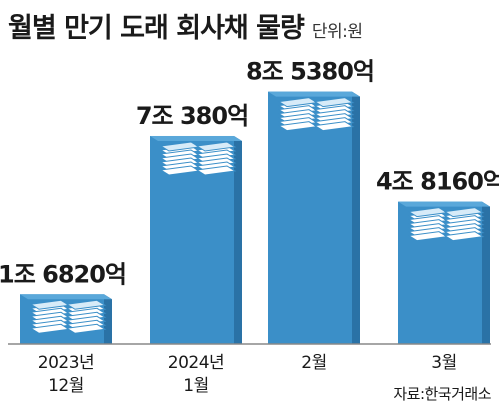 The height and width of the screenshot is (410, 499). Describe the element at coordinates (196, 363) in the screenshot. I see `x-tick-label: 2024년` at that location.